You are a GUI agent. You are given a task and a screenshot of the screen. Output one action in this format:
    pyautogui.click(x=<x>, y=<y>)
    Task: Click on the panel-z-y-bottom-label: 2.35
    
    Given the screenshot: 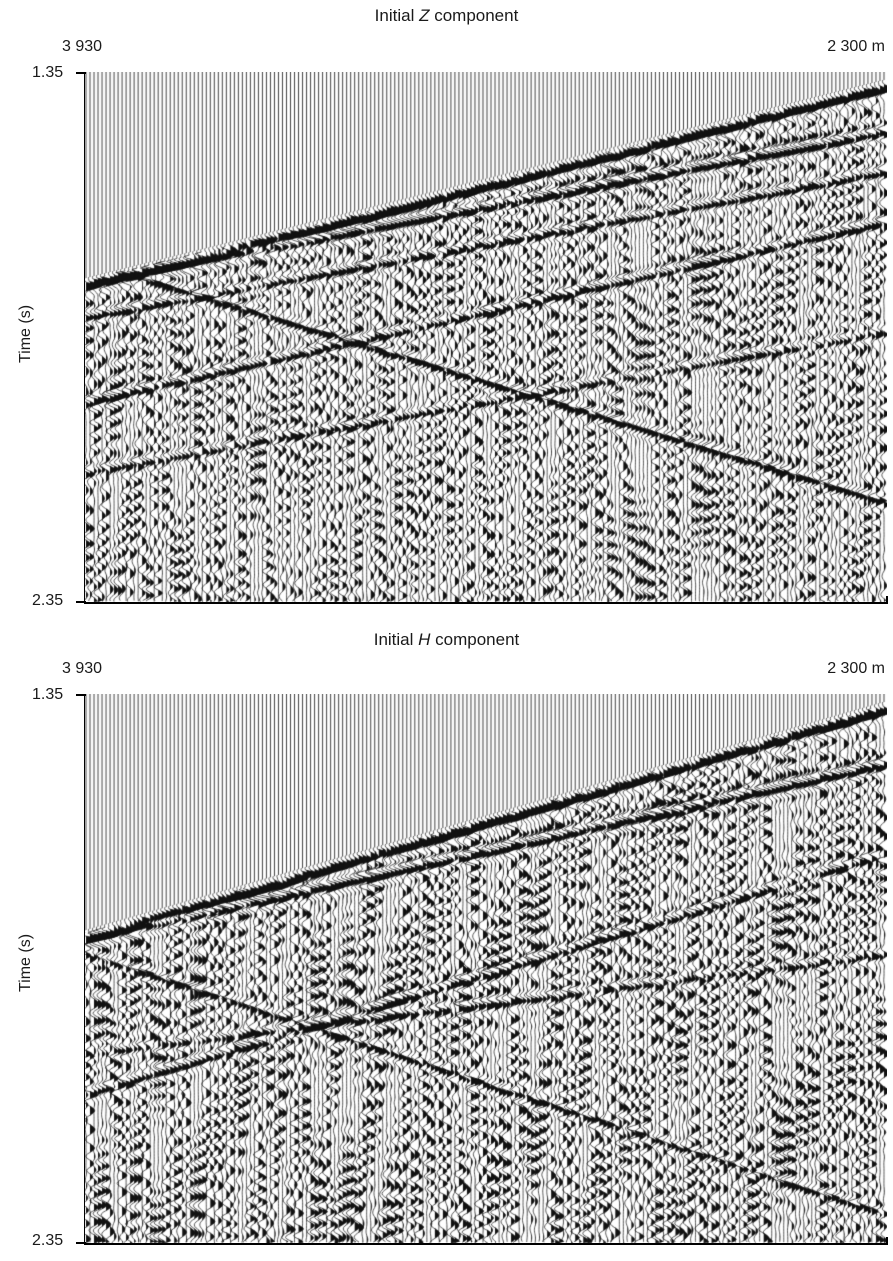 What is the action you would take?
    pyautogui.click(x=48, y=600)
    